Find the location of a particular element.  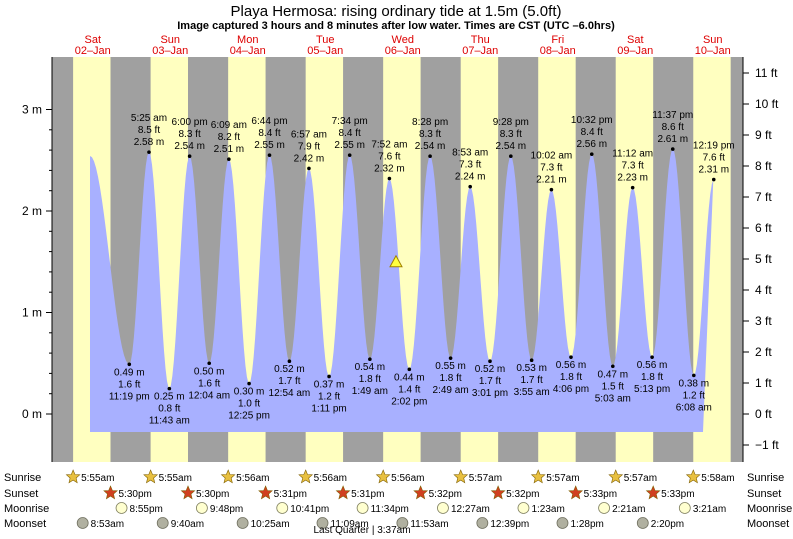

low-m-label: 0.54 m is located at coordinates (370, 367).